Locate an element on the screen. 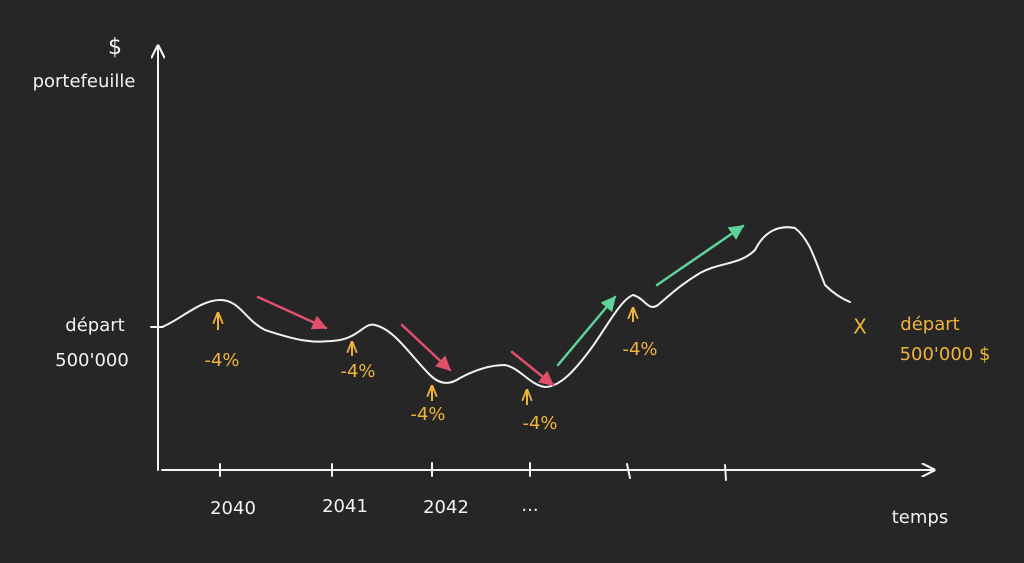 This screenshot has width=1024, height=563. y-label: portefeuille is located at coordinates (84, 81).